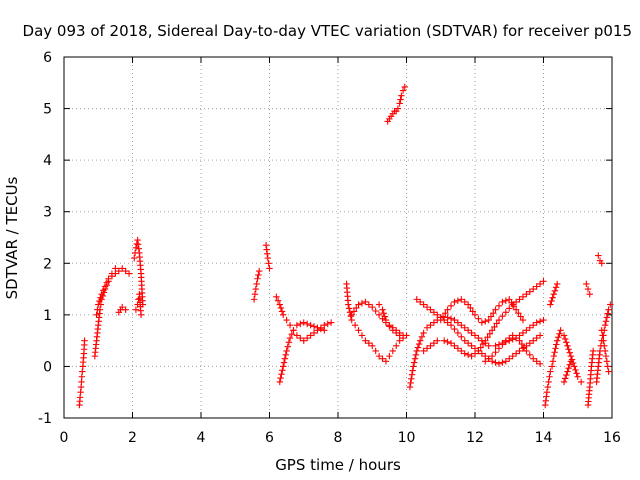 The image size is (640, 480). I want to click on x-axis-label: GPS time / hours, so click(338, 465).